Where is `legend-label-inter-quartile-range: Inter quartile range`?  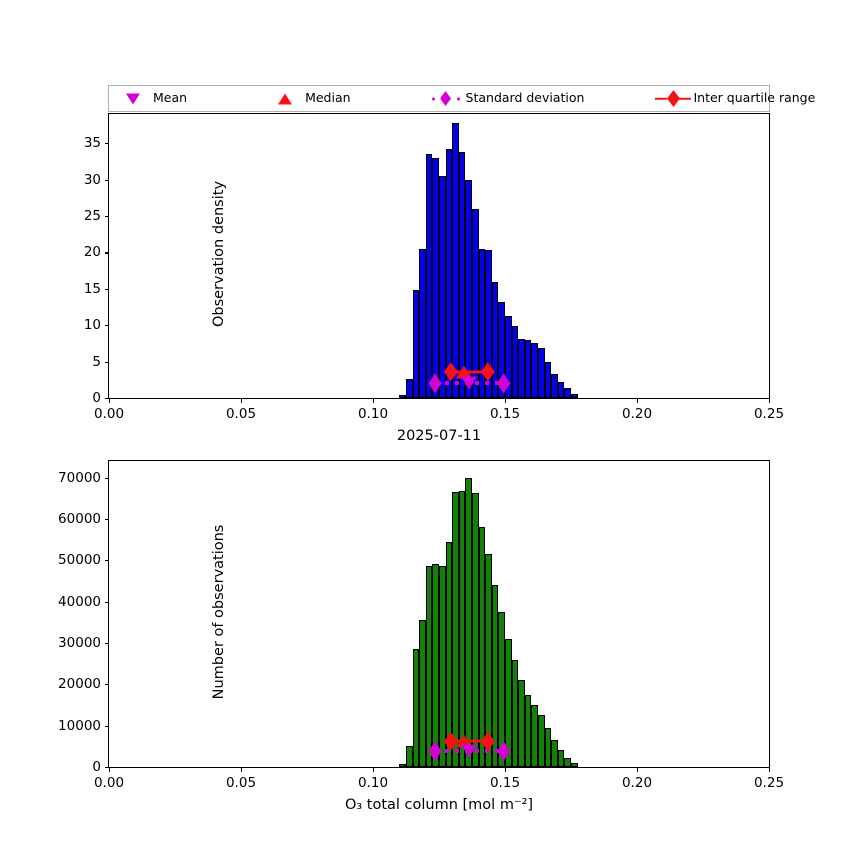
legend-label-inter-quartile-range: Inter quartile range is located at coordinates (754, 98).